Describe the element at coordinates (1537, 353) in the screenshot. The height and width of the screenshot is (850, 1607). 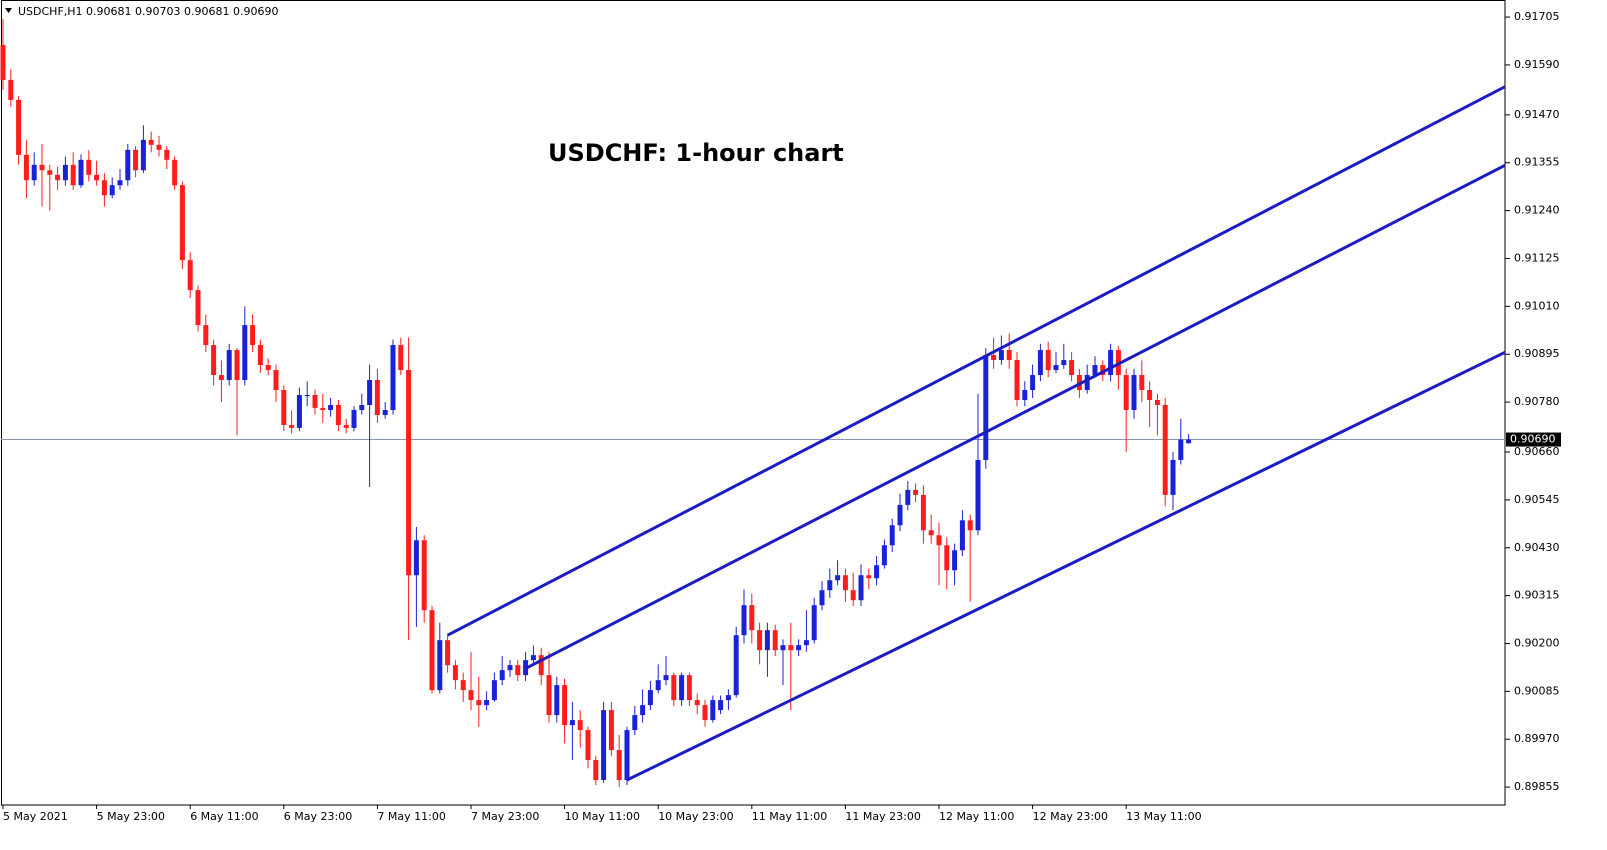
I see `y-tick-label: 0.90895` at that location.